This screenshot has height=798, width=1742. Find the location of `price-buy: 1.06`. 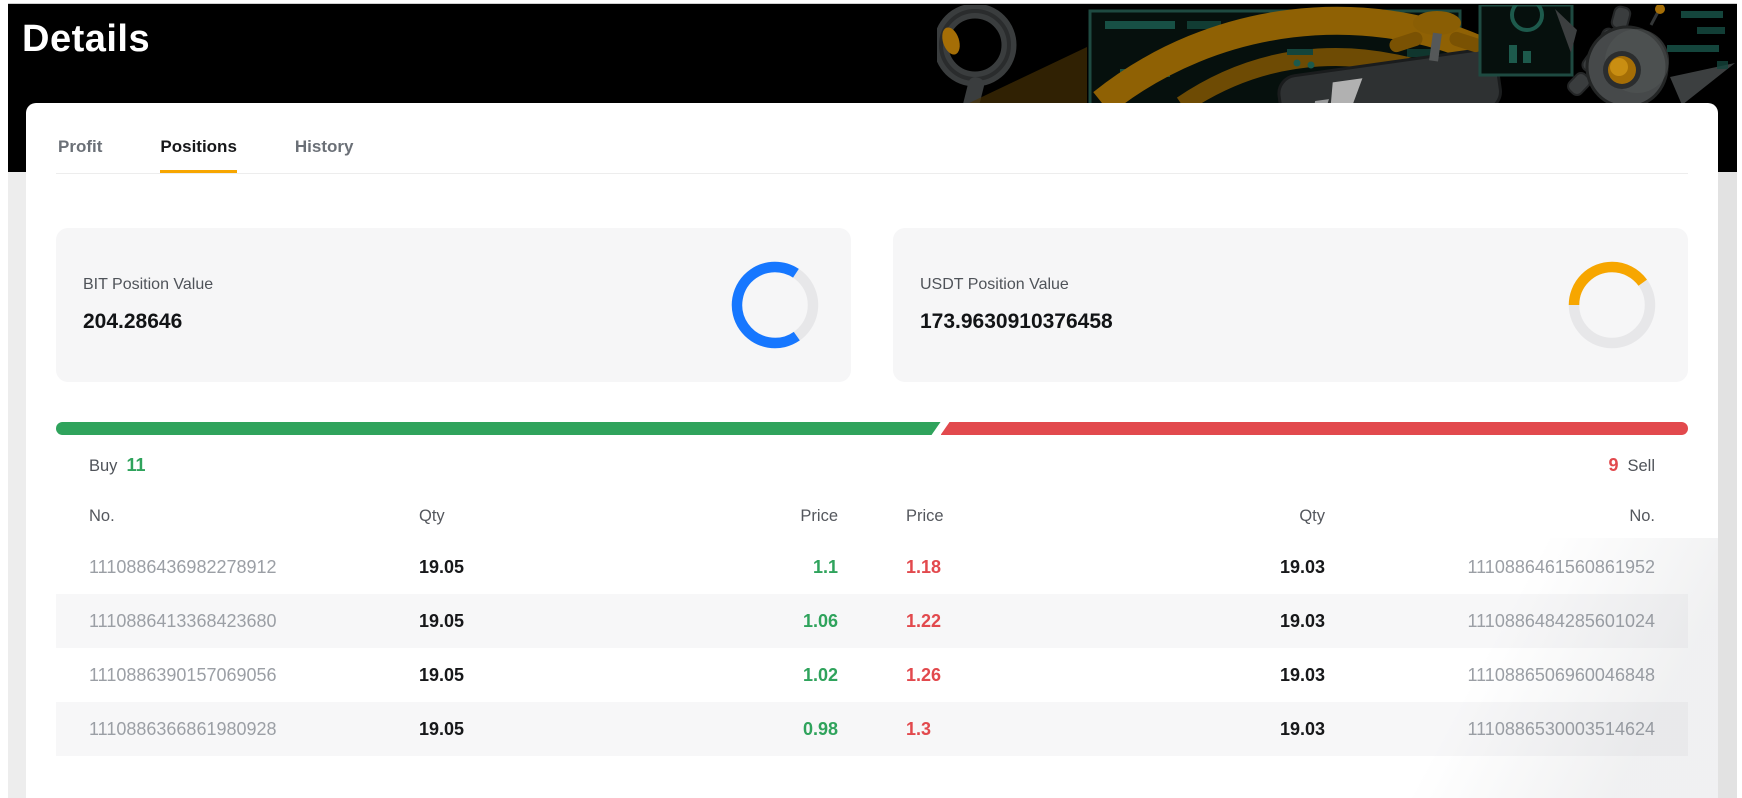

price-buy: 1.06 is located at coordinates (820, 620).